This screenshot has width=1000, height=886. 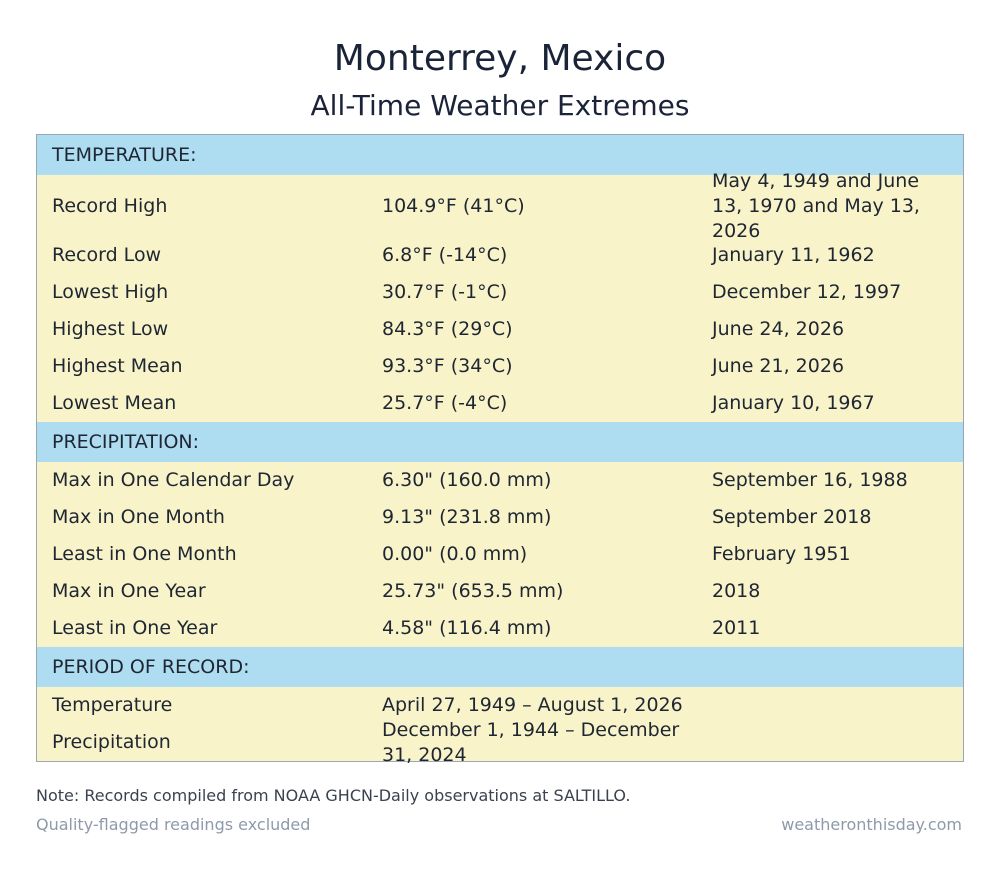 I want to click on table-row: Max in One Year 25.73" (653.5 mm) 2018, so click(x=500, y=591).